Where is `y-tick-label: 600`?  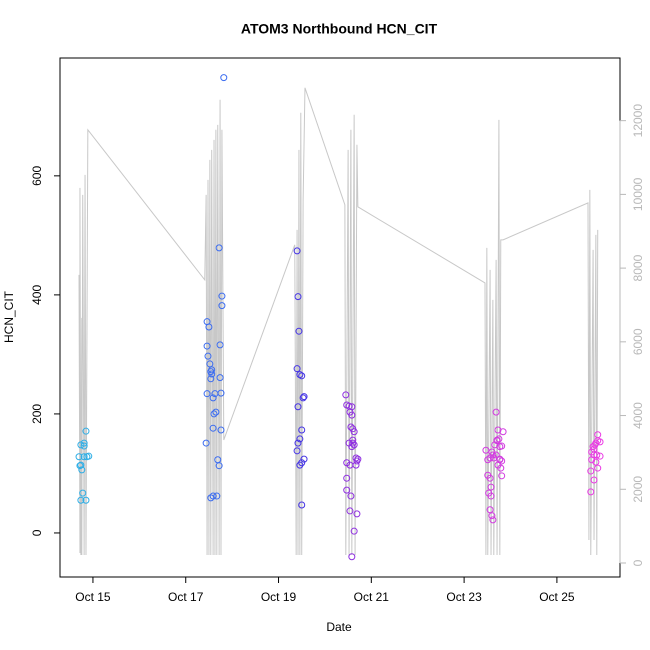 y-tick-label: 600 is located at coordinates (37, 176).